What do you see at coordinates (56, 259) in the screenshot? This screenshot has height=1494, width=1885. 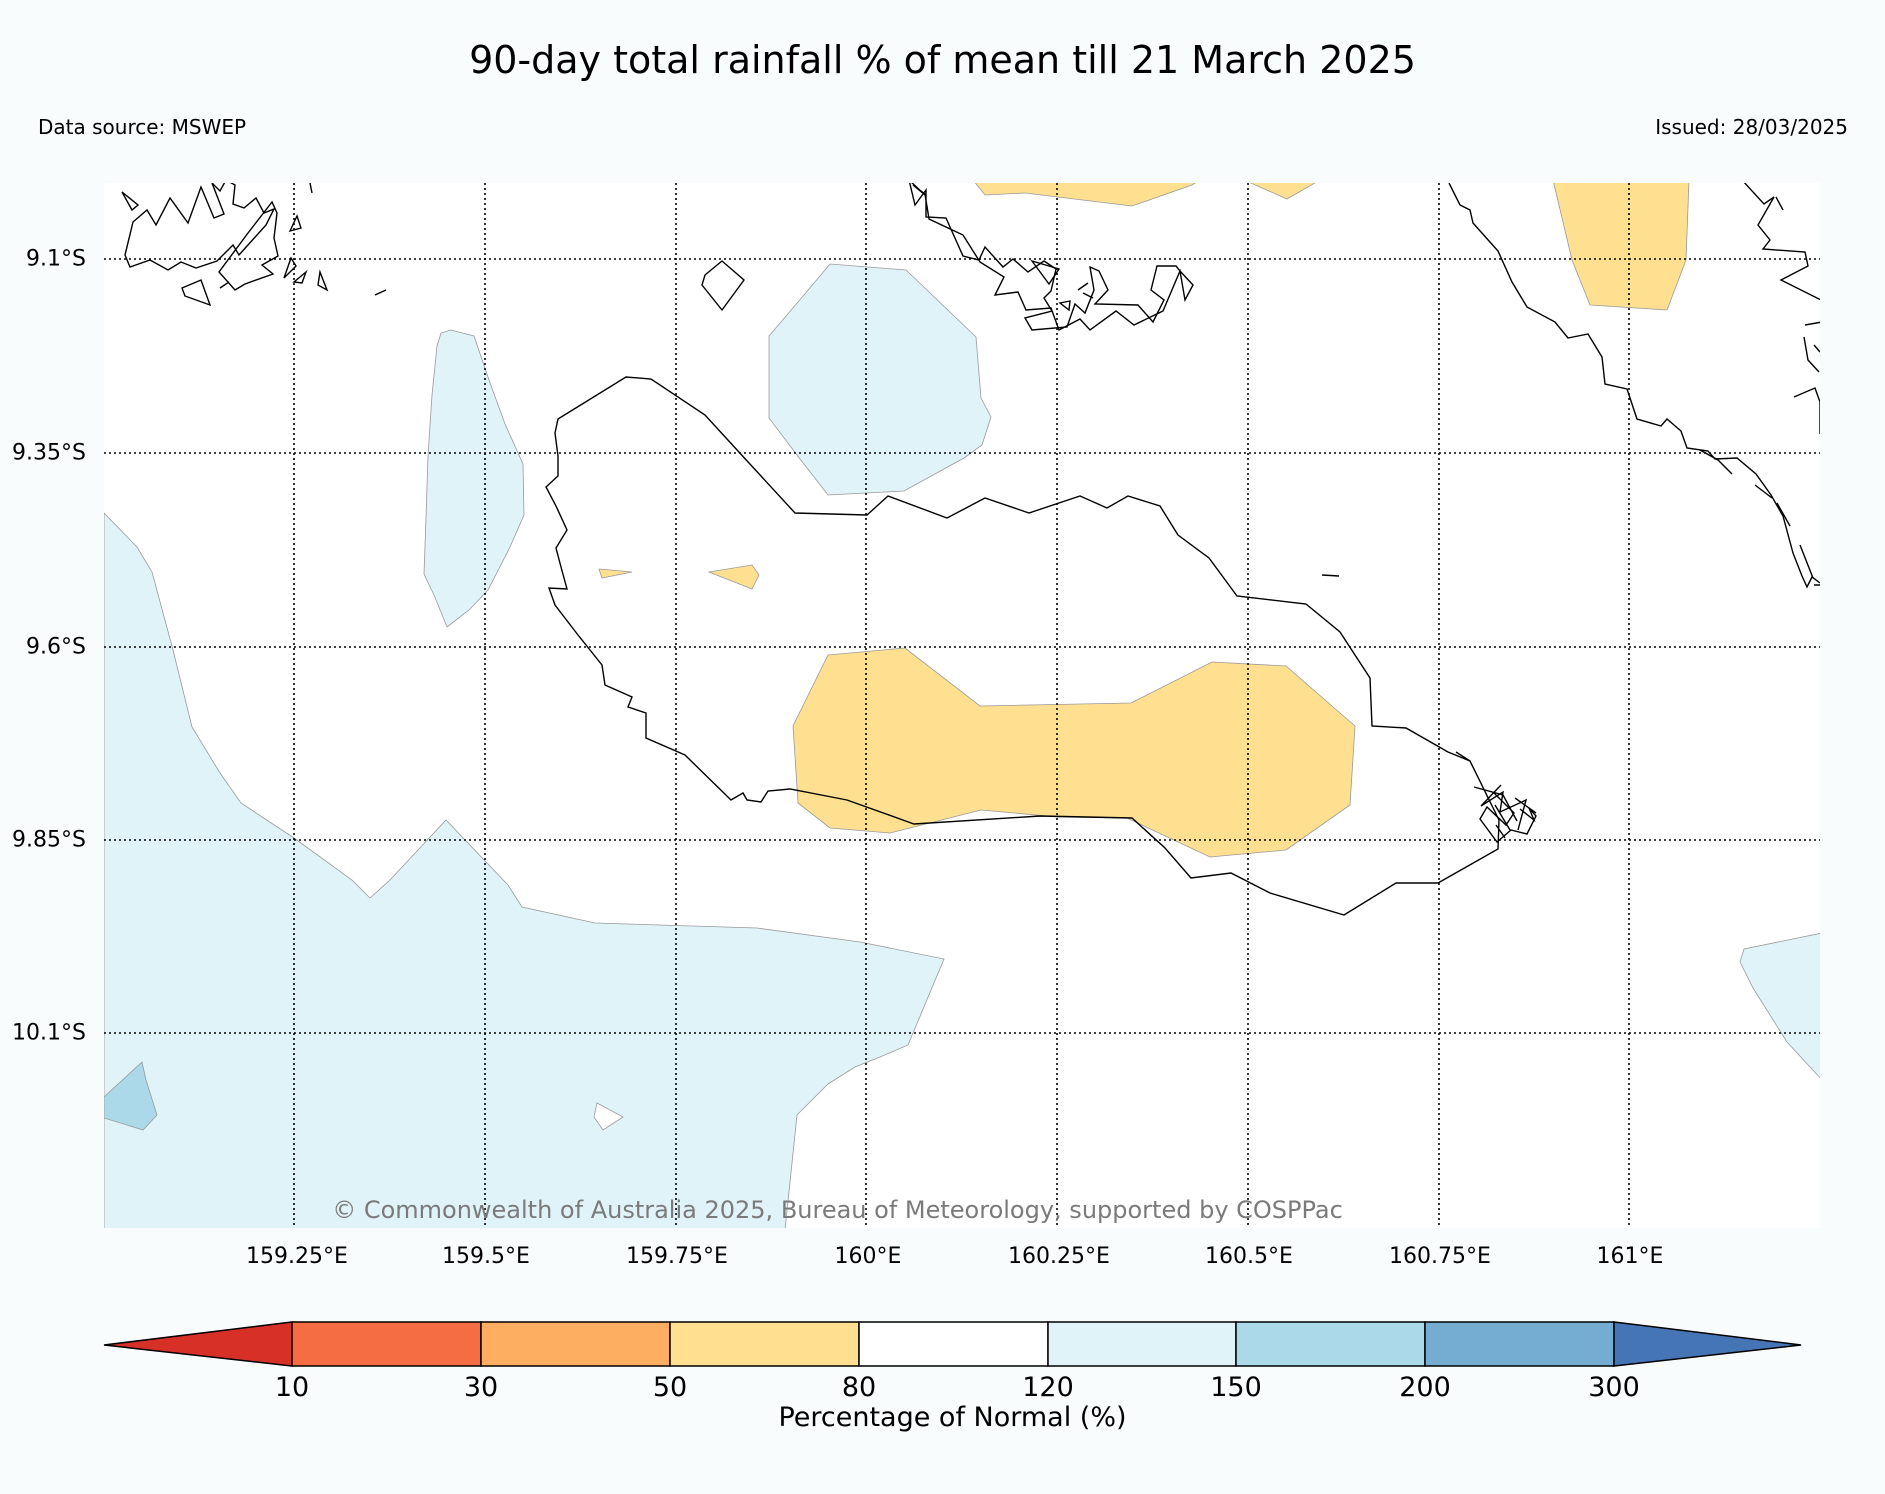 I see `lat-label-9.1: 9.1°S` at bounding box center [56, 259].